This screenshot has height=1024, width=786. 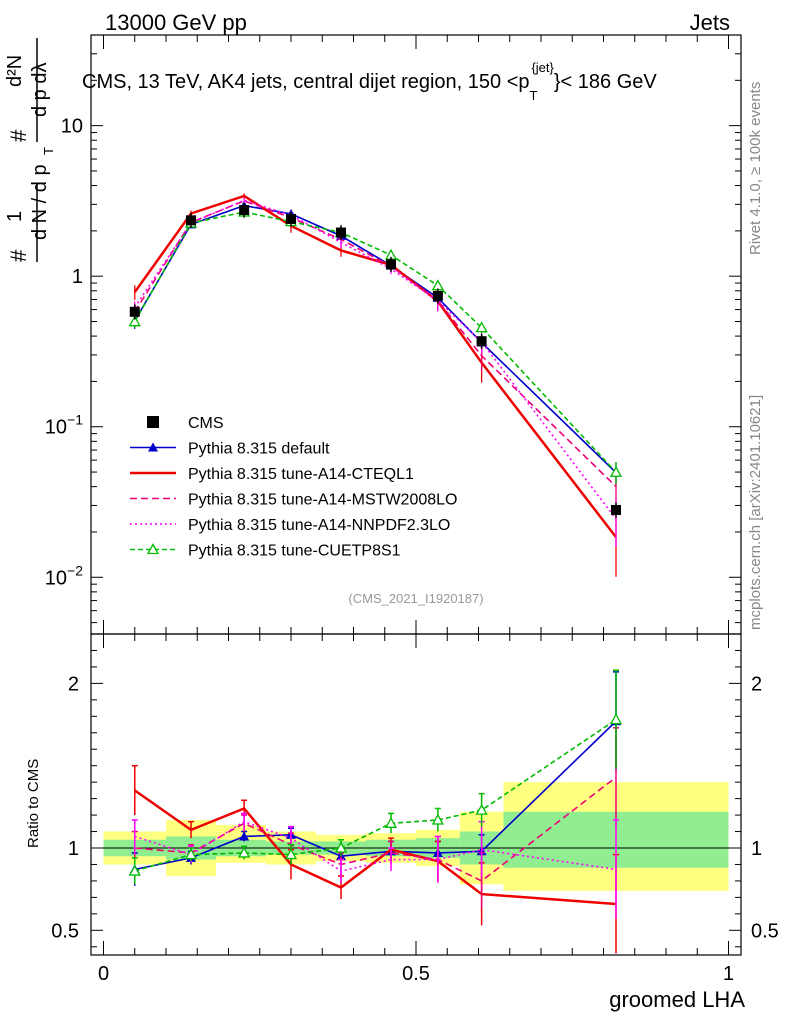 I want to click on ratio-ytick-label-right-0: 0.5, so click(x=765, y=931).